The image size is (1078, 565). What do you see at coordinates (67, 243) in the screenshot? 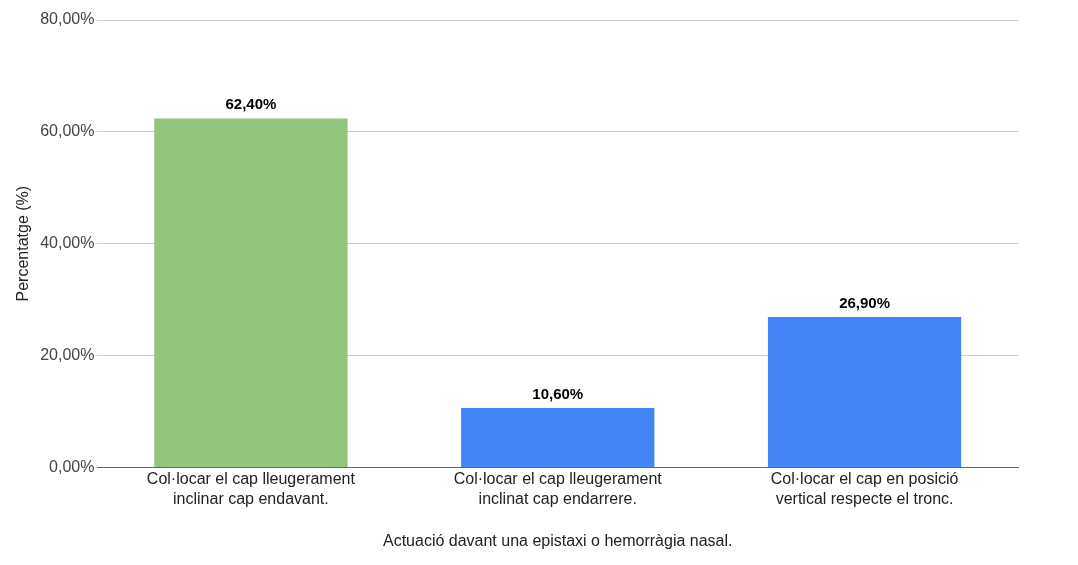
I see `y-tick-label: 40,00%` at bounding box center [67, 243].